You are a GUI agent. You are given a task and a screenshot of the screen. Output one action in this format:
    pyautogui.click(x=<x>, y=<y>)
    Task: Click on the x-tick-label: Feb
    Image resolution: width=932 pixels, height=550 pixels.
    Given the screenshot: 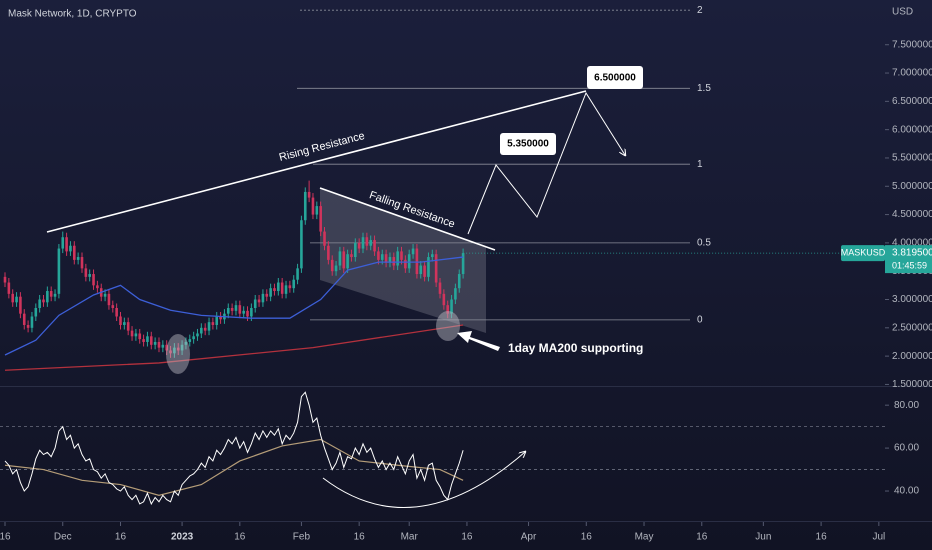 What is the action you would take?
    pyautogui.click(x=302, y=537)
    